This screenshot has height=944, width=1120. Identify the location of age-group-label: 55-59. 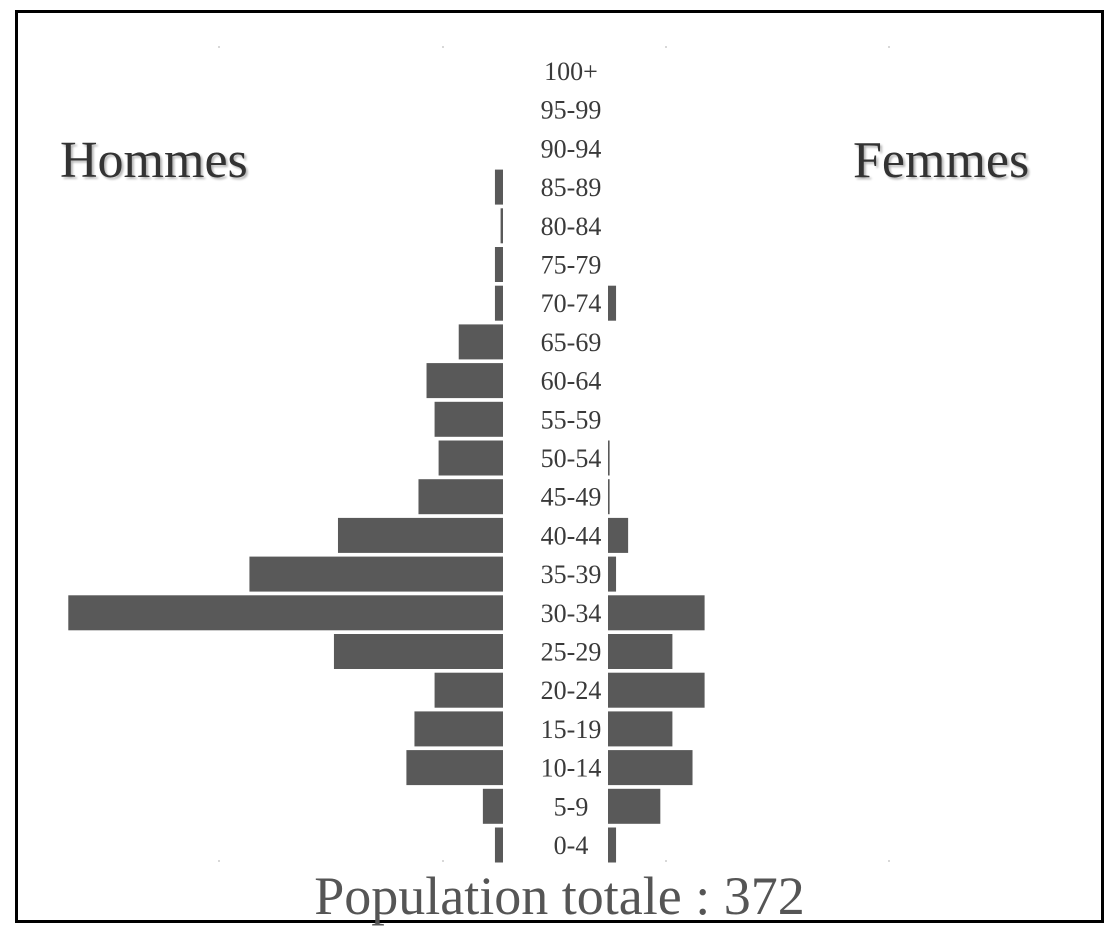
(571, 419).